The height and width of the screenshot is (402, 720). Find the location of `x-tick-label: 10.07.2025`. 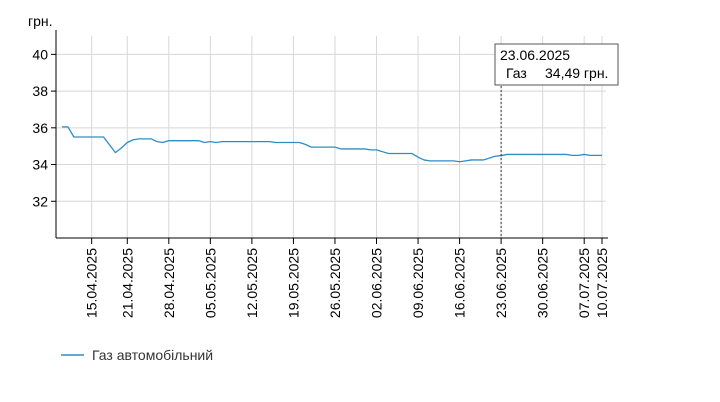

x-tick-label: 10.07.2025 is located at coordinates (602, 283).